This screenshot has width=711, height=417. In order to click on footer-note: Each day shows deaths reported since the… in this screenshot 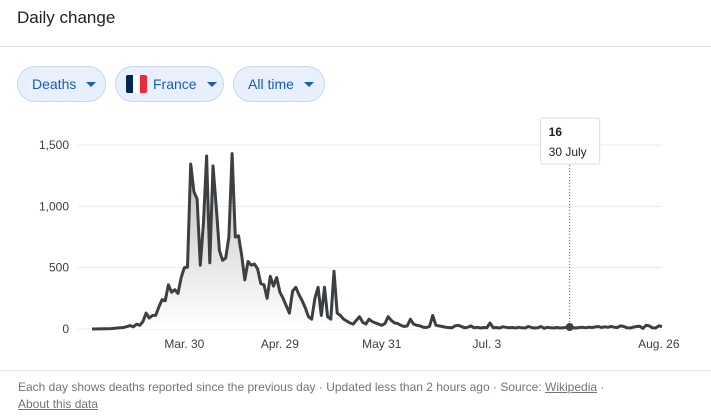, I will do `click(348, 396)`.